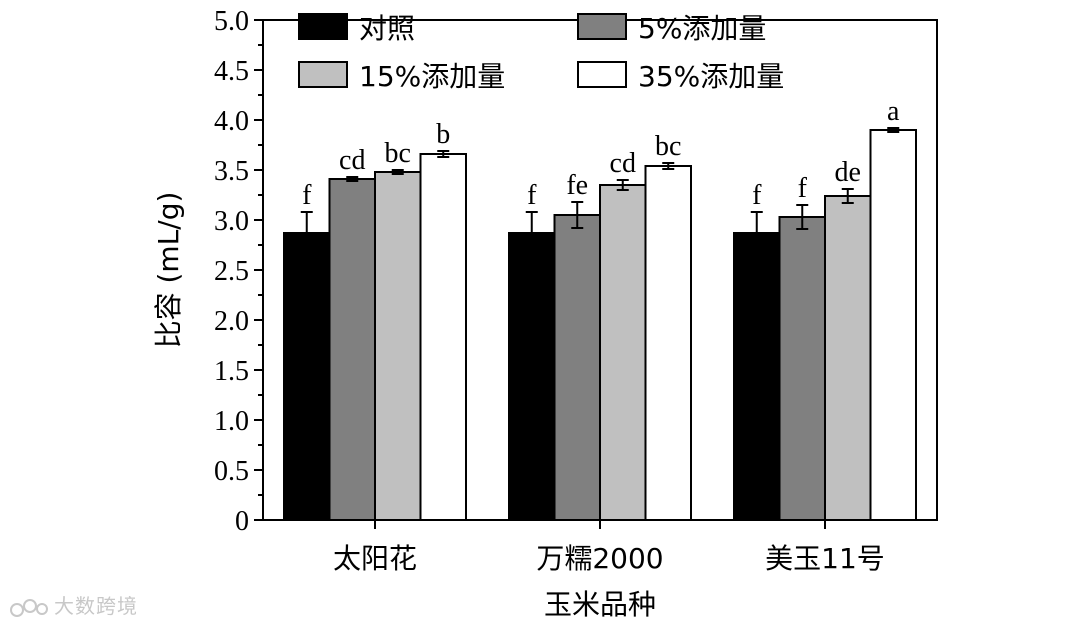  I want to click on y-tick-label: 2.5, so click(231, 271).